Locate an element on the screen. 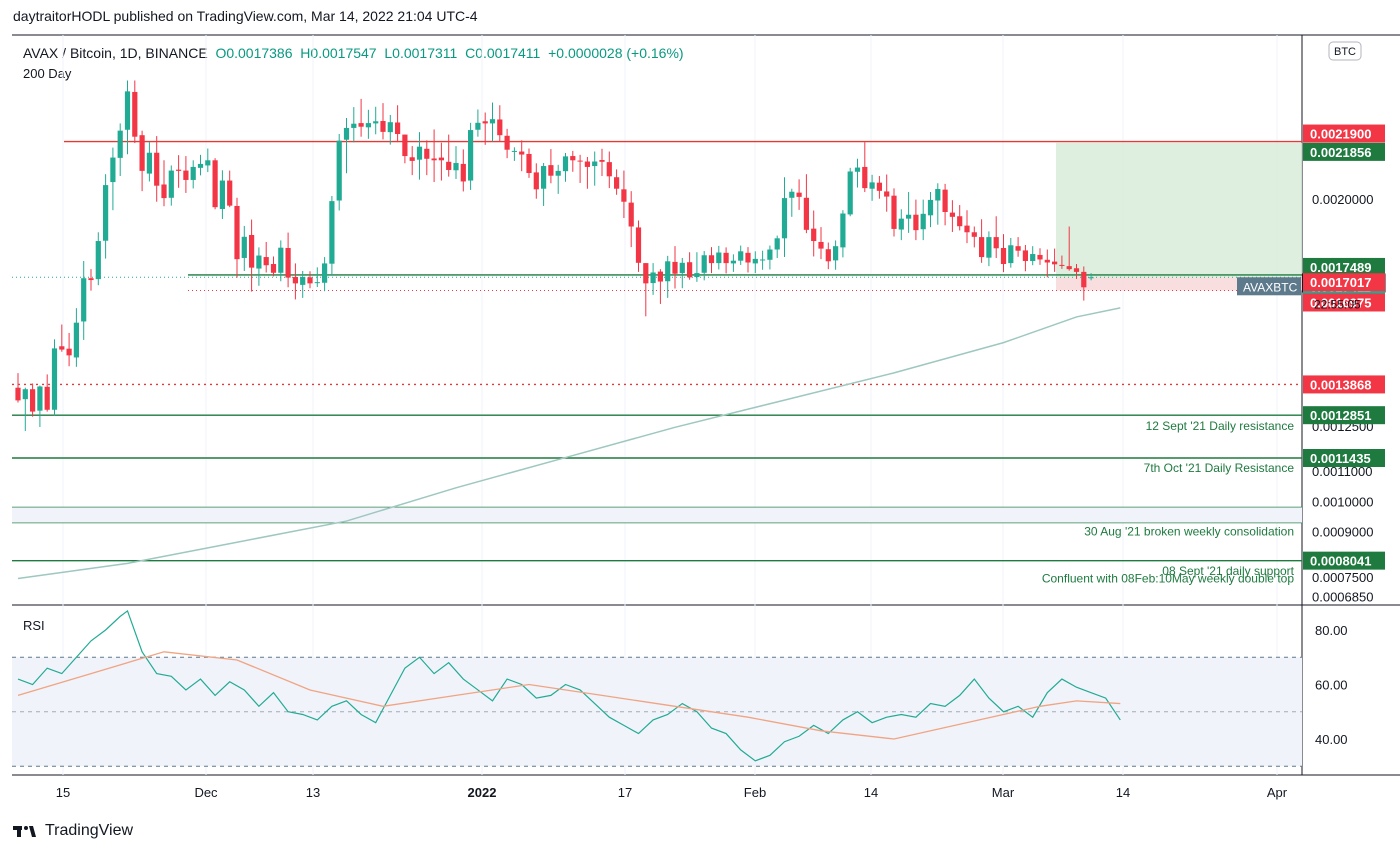 This screenshot has height=853, width=1400. time-tick-label: 17 is located at coordinates (625, 792).